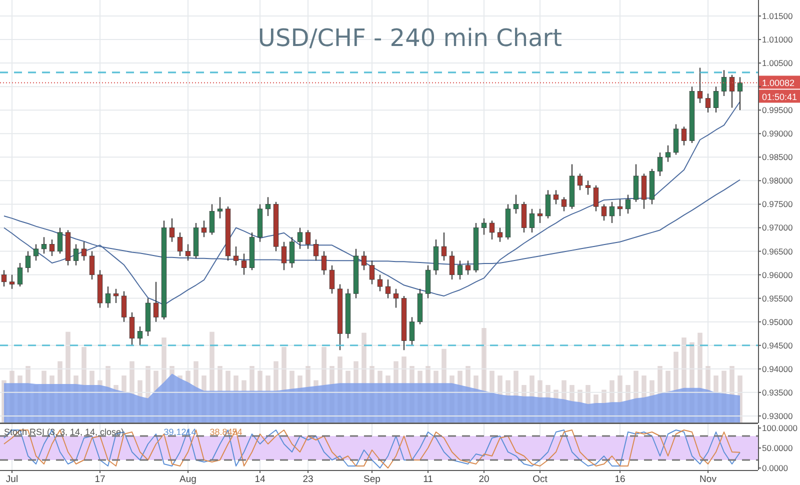  What do you see at coordinates (777, 16) in the screenshot?
I see `y-tick-label: 1.01500` at bounding box center [777, 16].